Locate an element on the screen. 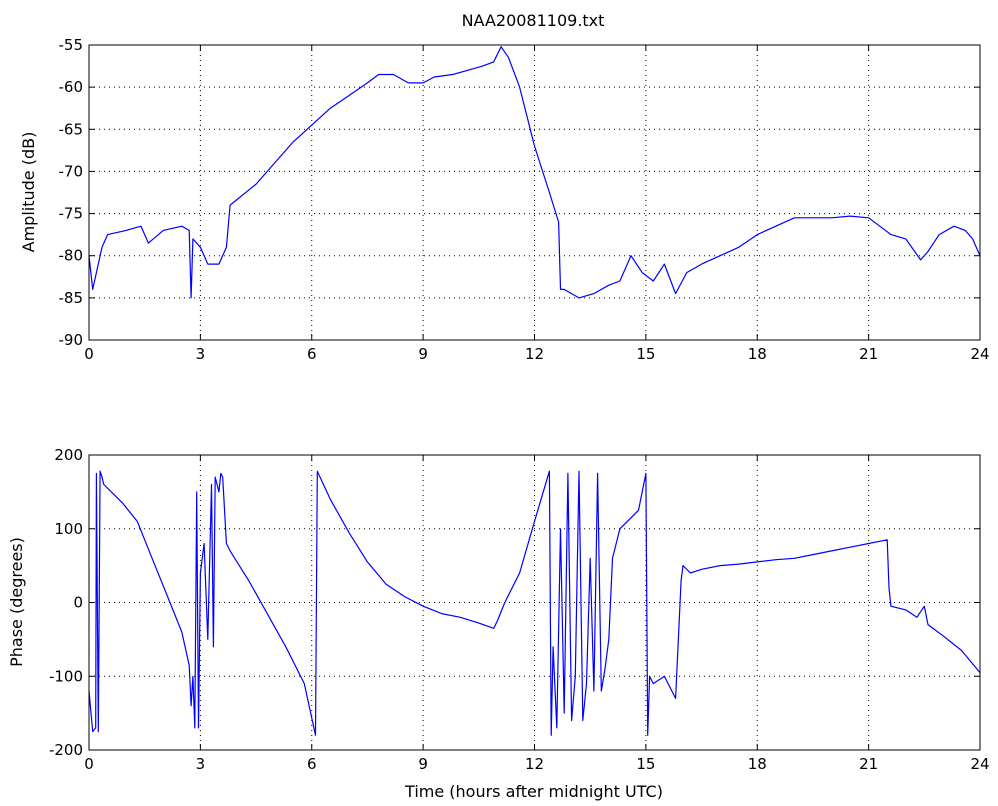 The height and width of the screenshot is (806, 998). phase-x-tick-label: 24 is located at coordinates (979, 764).